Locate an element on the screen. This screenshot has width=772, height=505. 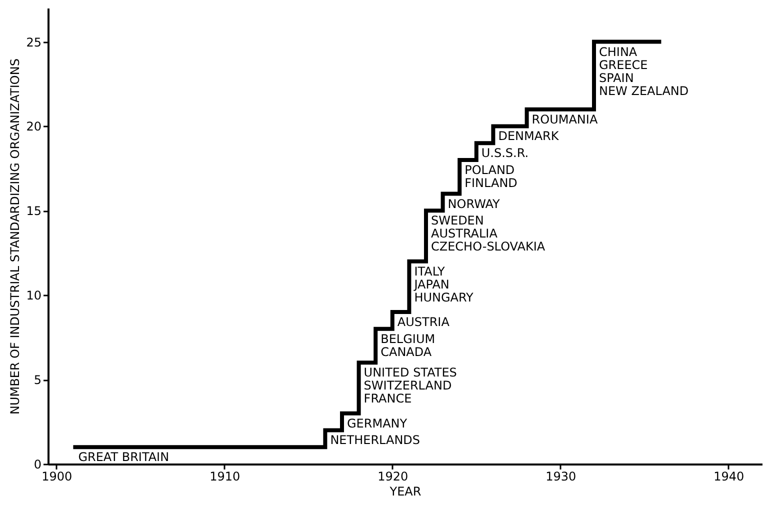
annotation: GREAT BRITAIN is located at coordinates (124, 457).